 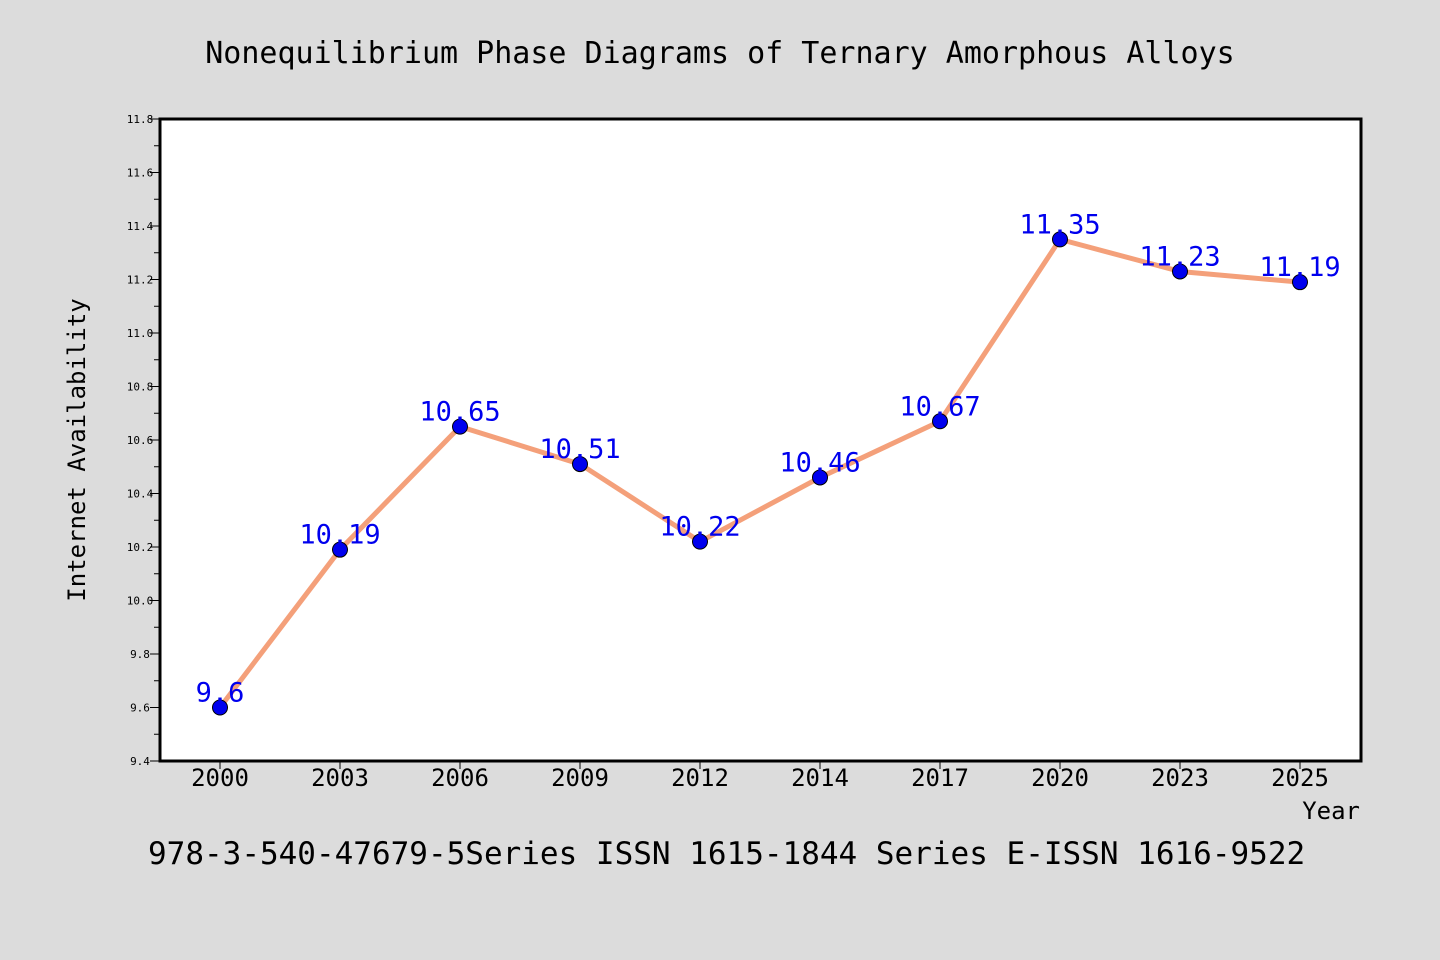 What do you see at coordinates (140, 173) in the screenshot?
I see `y-tick-label: 11.6` at bounding box center [140, 173].